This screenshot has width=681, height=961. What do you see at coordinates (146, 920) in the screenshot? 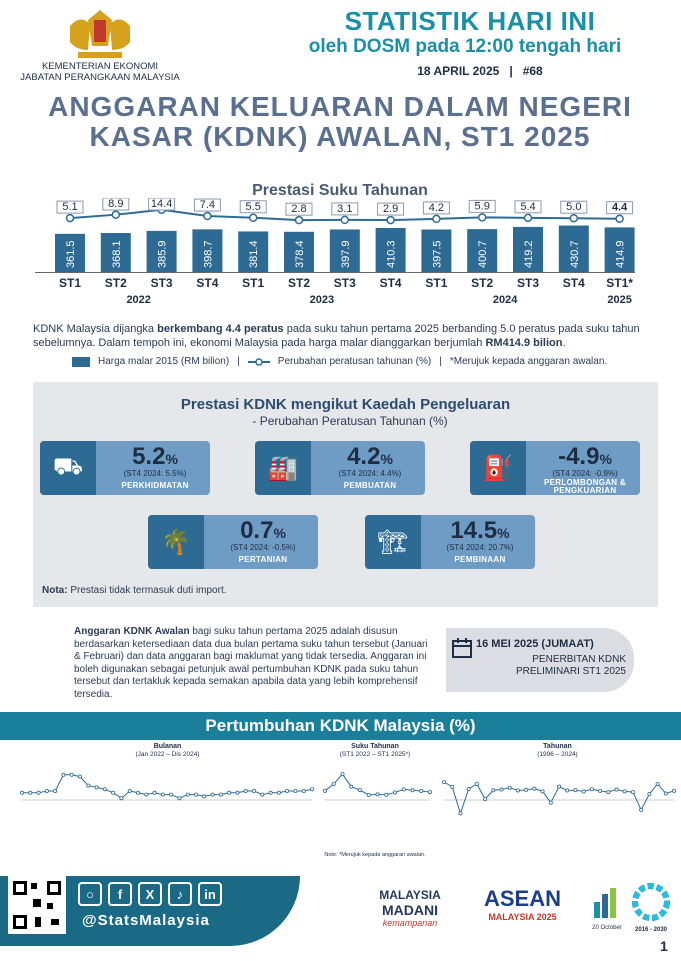
I see `social-handle: @StatsMalaysia` at bounding box center [146, 920].